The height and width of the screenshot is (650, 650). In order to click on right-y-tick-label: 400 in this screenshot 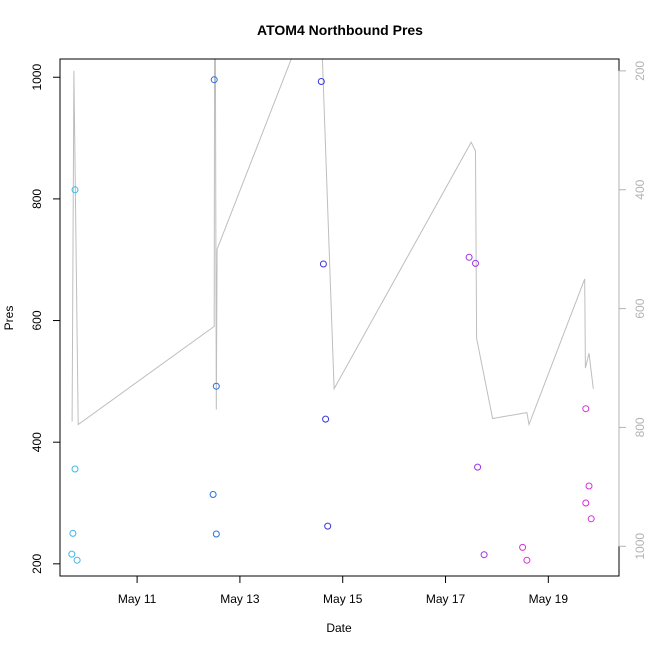, I will do `click(640, 189)`.